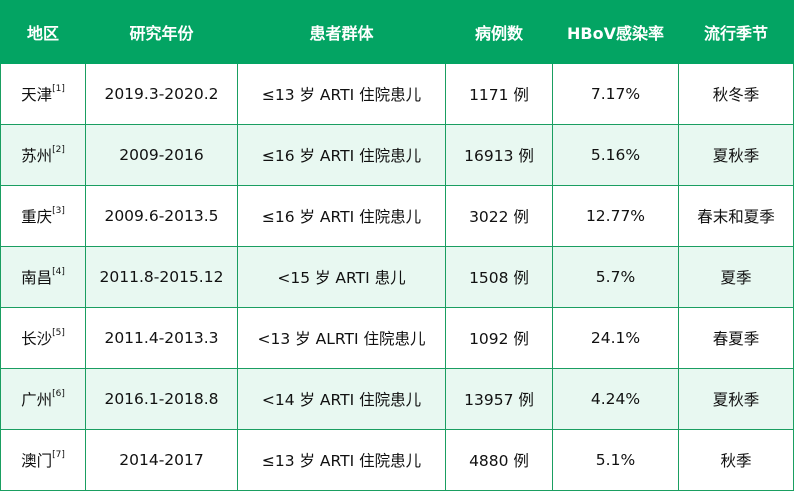  I want to click on cell-cases: 4880 例, so click(499, 460).